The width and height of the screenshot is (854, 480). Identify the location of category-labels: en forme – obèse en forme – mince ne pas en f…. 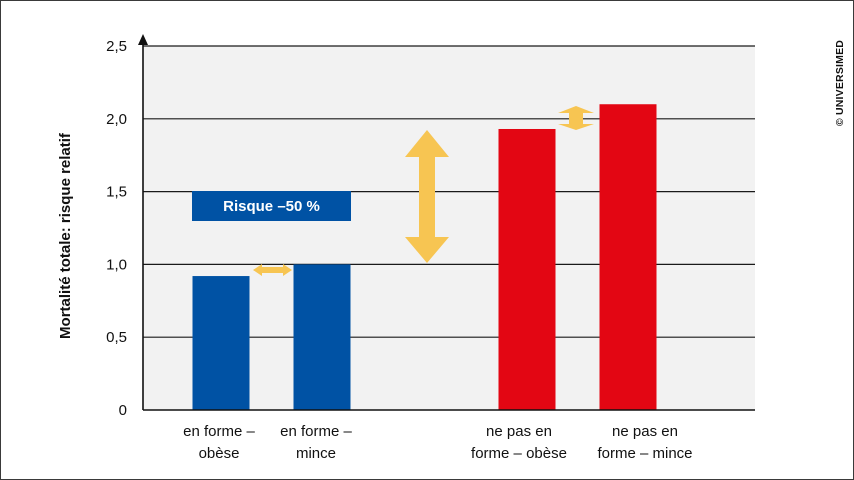
(437, 442).